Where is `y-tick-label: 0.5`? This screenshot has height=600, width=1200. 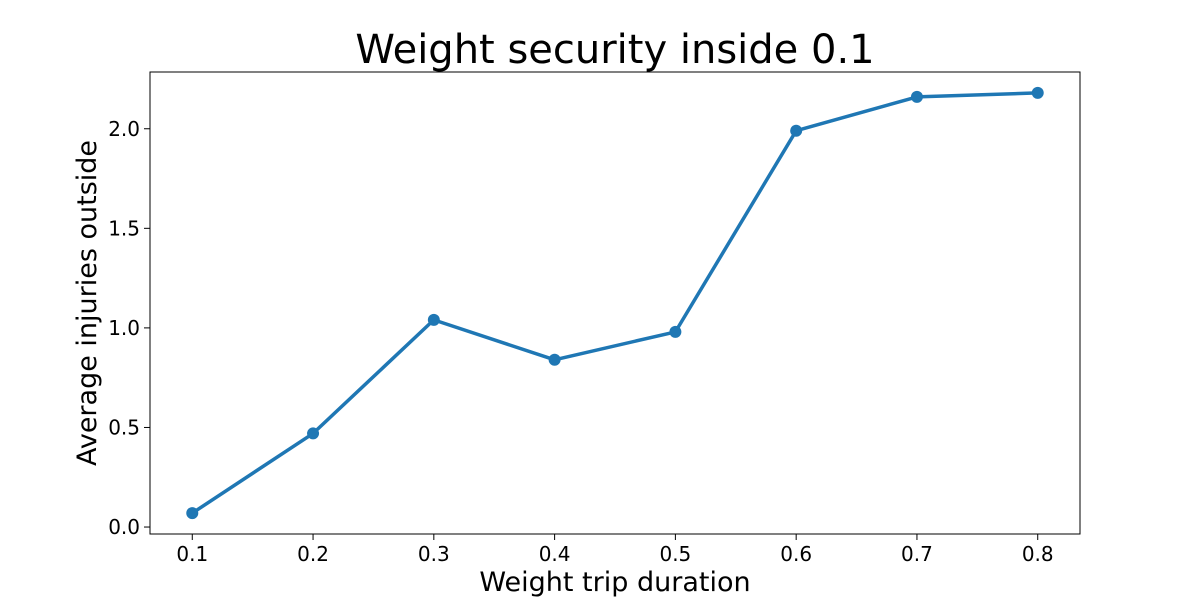
y-tick-label: 0.5 is located at coordinates (124, 427).